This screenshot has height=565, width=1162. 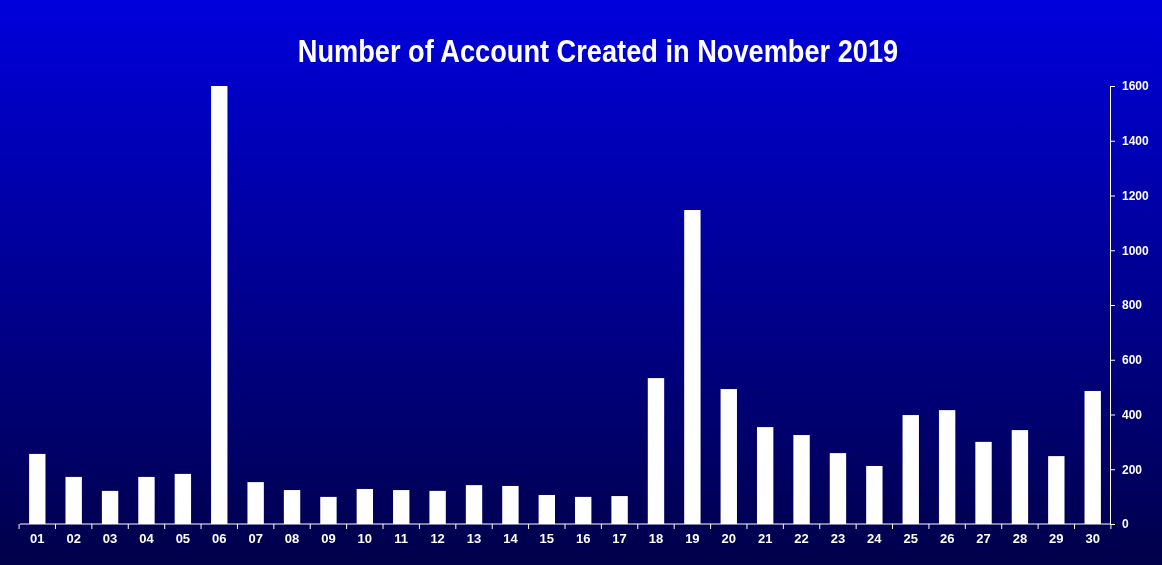 I want to click on y-tick-label: 1000, so click(x=1136, y=250).